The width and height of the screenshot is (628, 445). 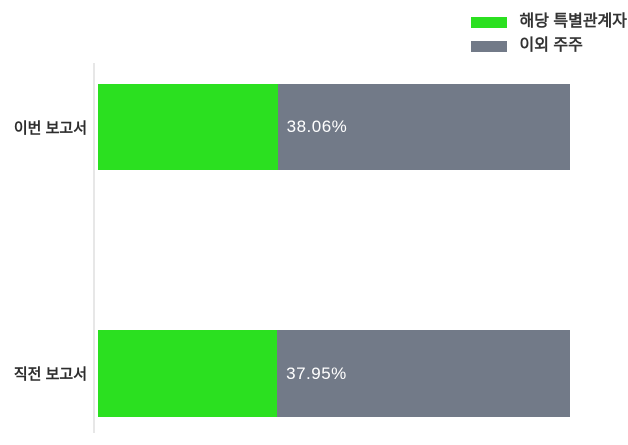 I want to click on category-label-current-report: 이번 보고서, so click(x=50, y=128).